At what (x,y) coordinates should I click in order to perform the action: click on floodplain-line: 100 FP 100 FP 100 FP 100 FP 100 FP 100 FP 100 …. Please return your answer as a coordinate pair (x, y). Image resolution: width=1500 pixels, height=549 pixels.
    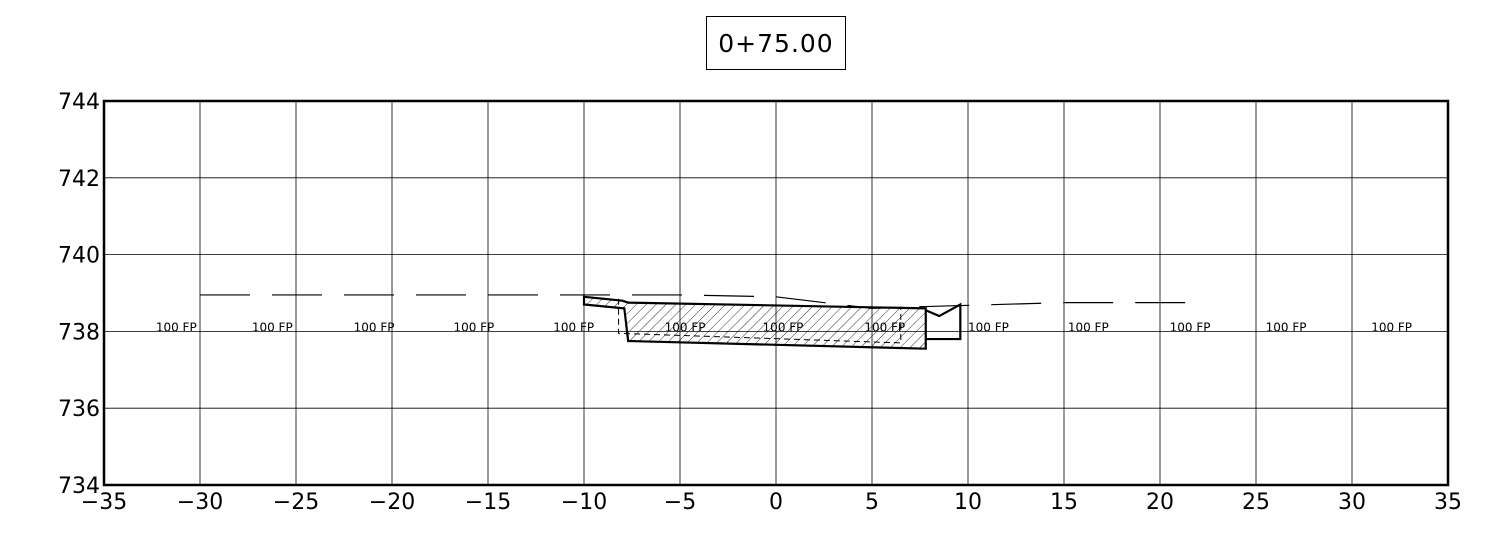
    Looking at the image, I should click on (776, 328).